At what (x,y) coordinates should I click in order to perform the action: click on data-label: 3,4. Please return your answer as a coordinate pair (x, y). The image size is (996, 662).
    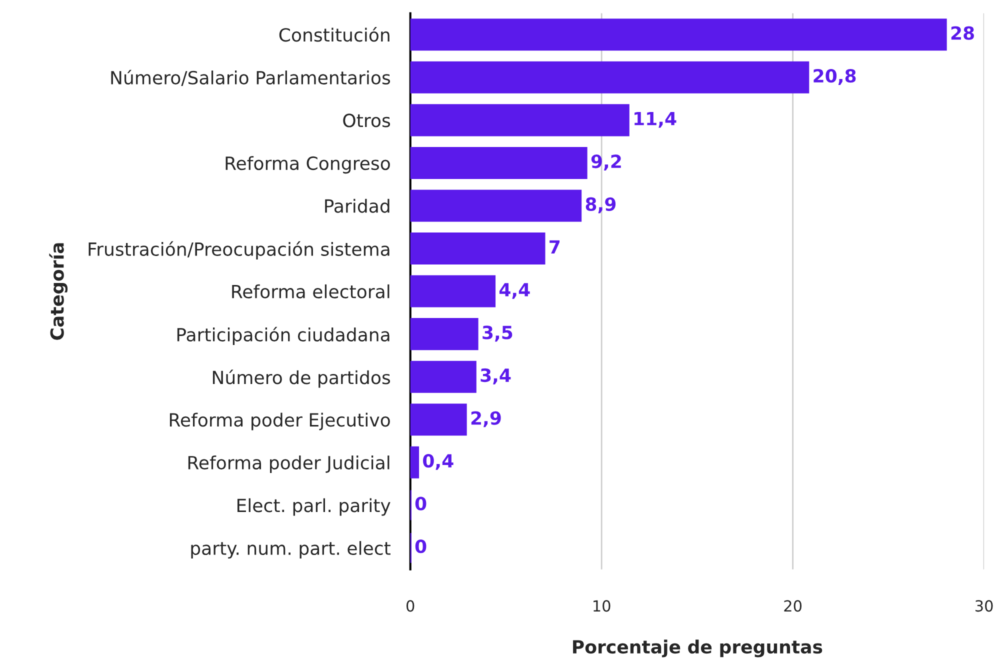
    Looking at the image, I should click on (495, 376).